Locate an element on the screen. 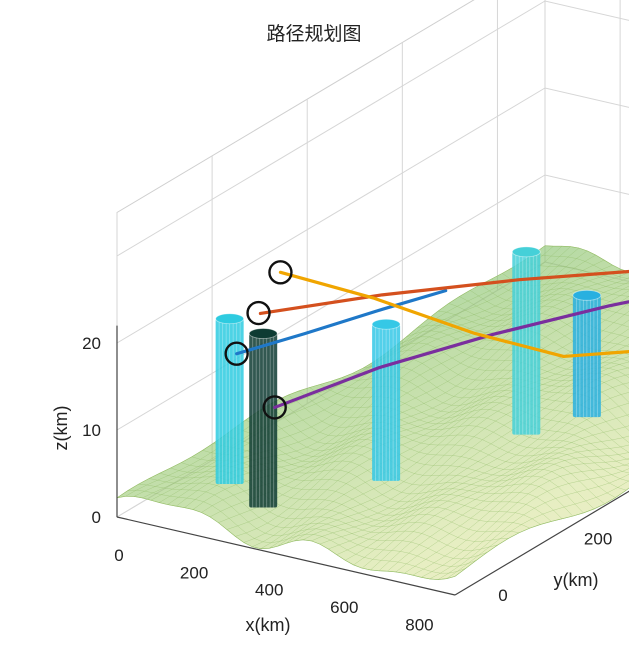  x-tick-label: 0 is located at coordinates (118, 555).